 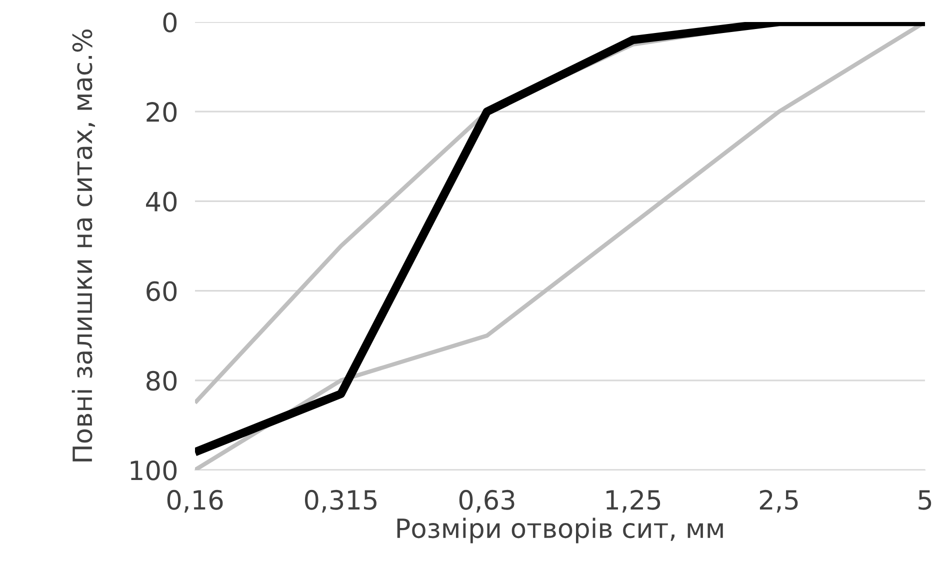 What do you see at coordinates (153, 470) in the screenshot?
I see `y-tick-label: 100` at bounding box center [153, 470].